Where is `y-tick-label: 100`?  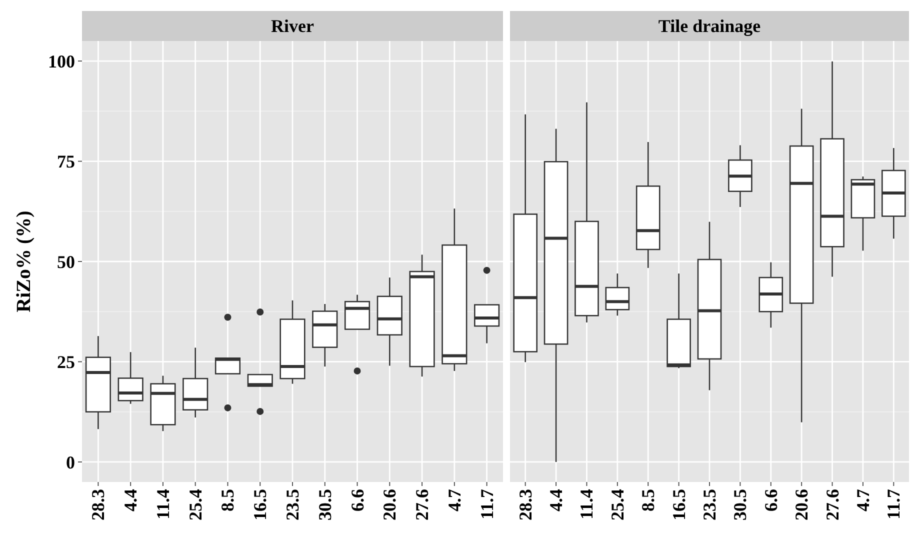 y-tick-label: 100 is located at coordinates (61, 61).